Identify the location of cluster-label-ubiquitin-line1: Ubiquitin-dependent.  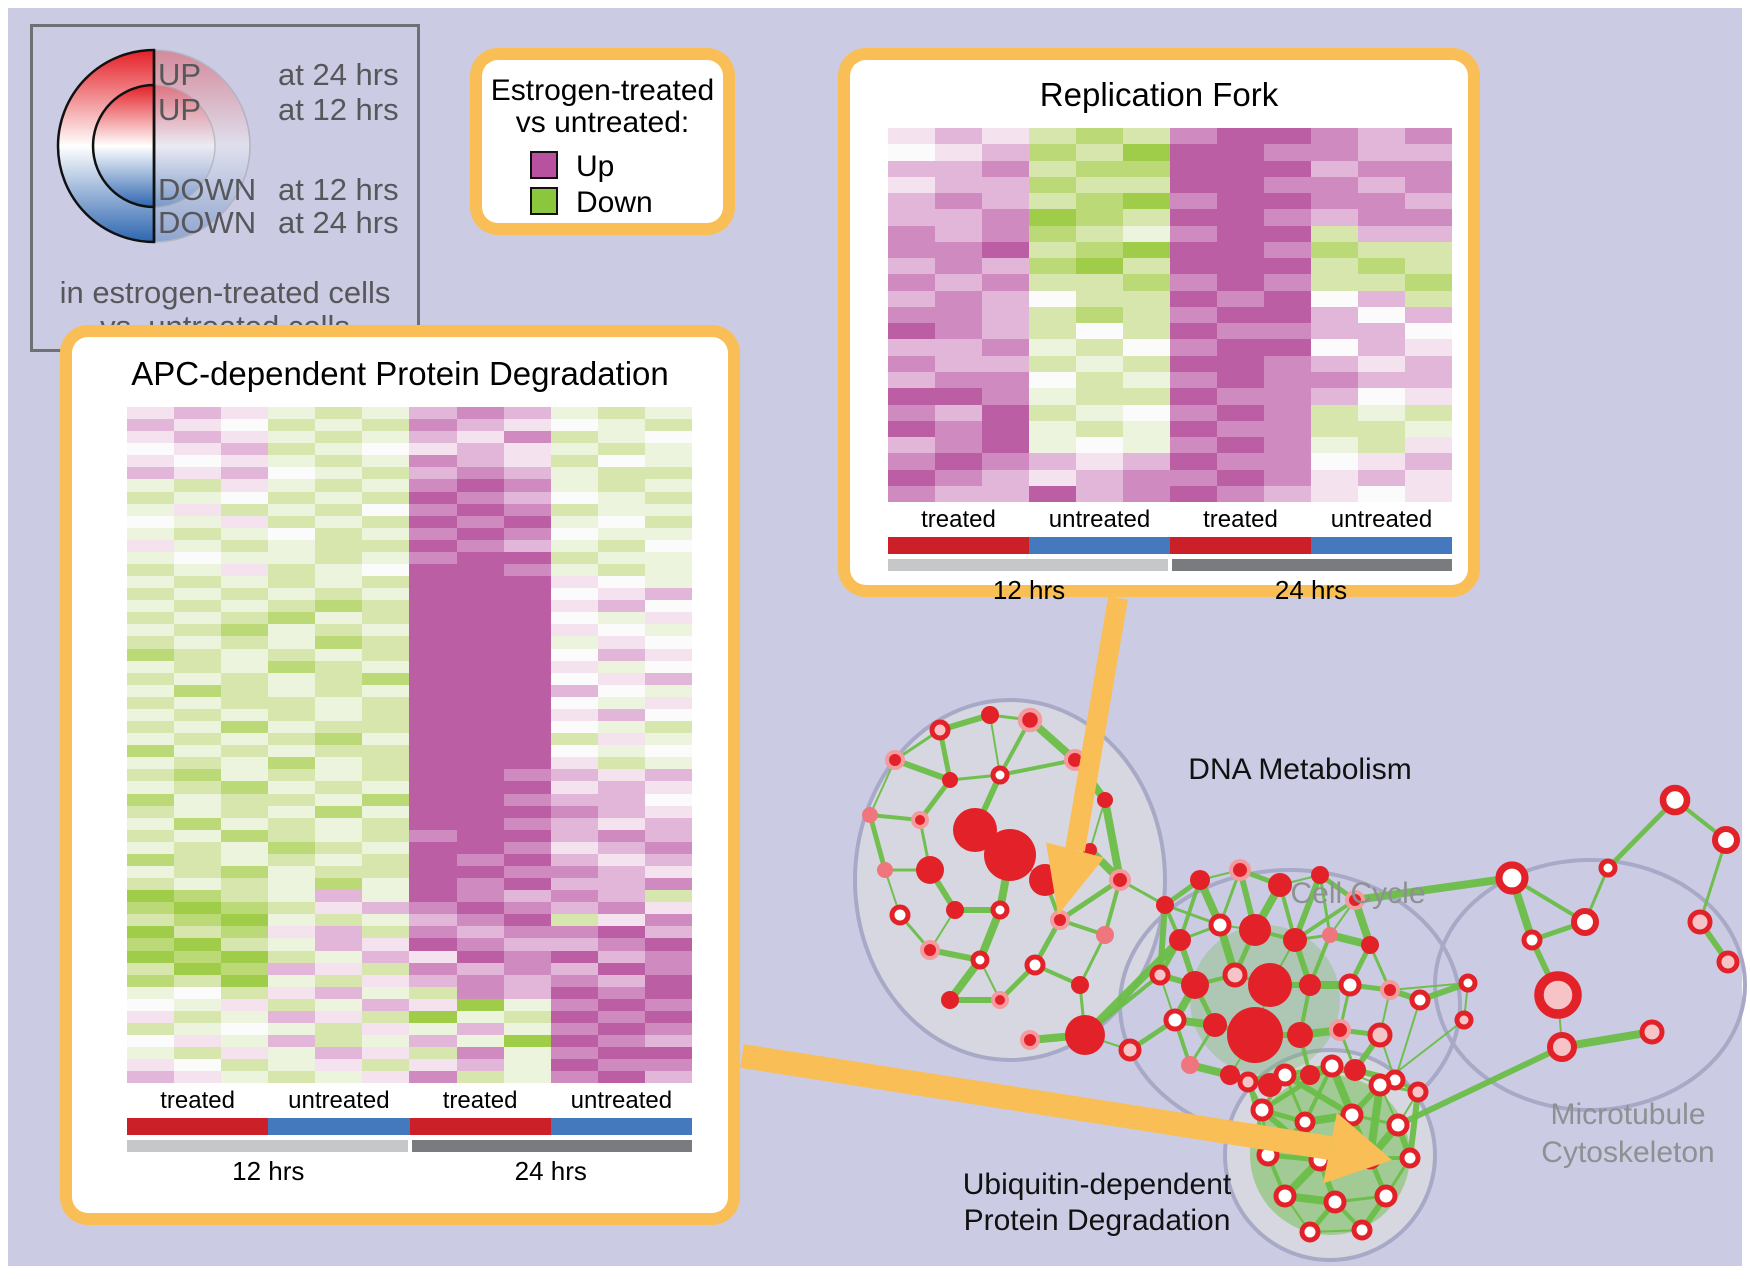
(1097, 1184).